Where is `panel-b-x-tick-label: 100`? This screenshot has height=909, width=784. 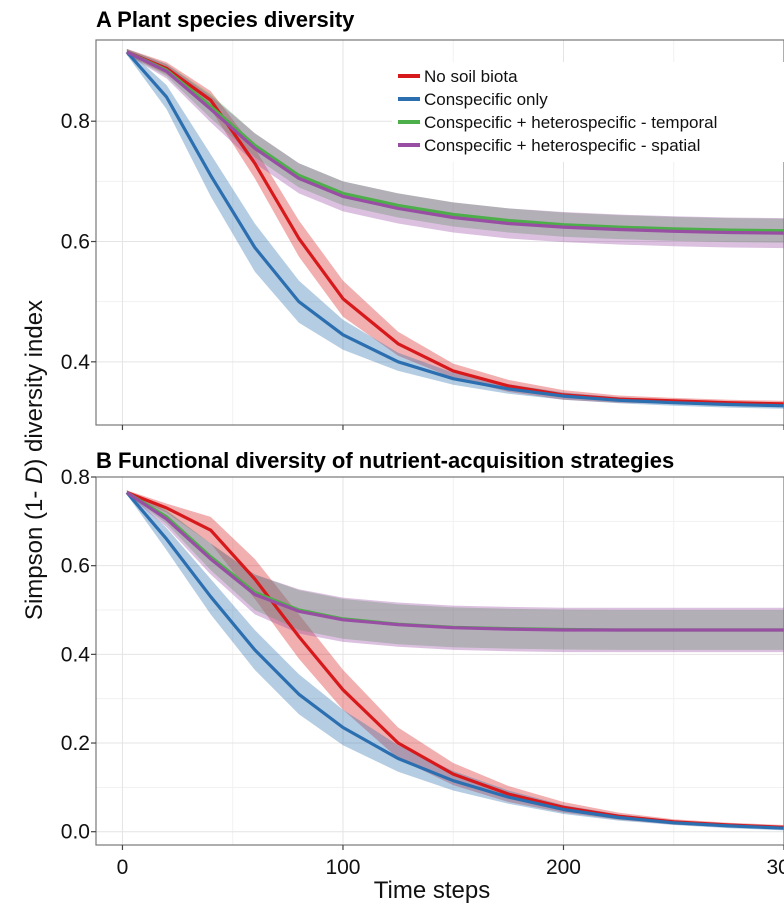 panel-b-x-tick-label: 100 is located at coordinates (342, 867).